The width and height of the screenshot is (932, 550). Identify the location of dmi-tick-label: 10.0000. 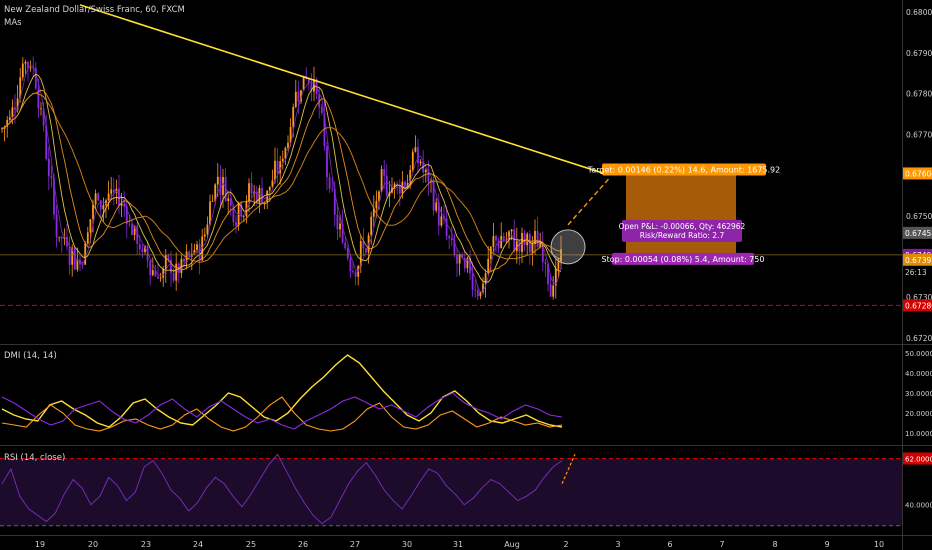
(918, 434).